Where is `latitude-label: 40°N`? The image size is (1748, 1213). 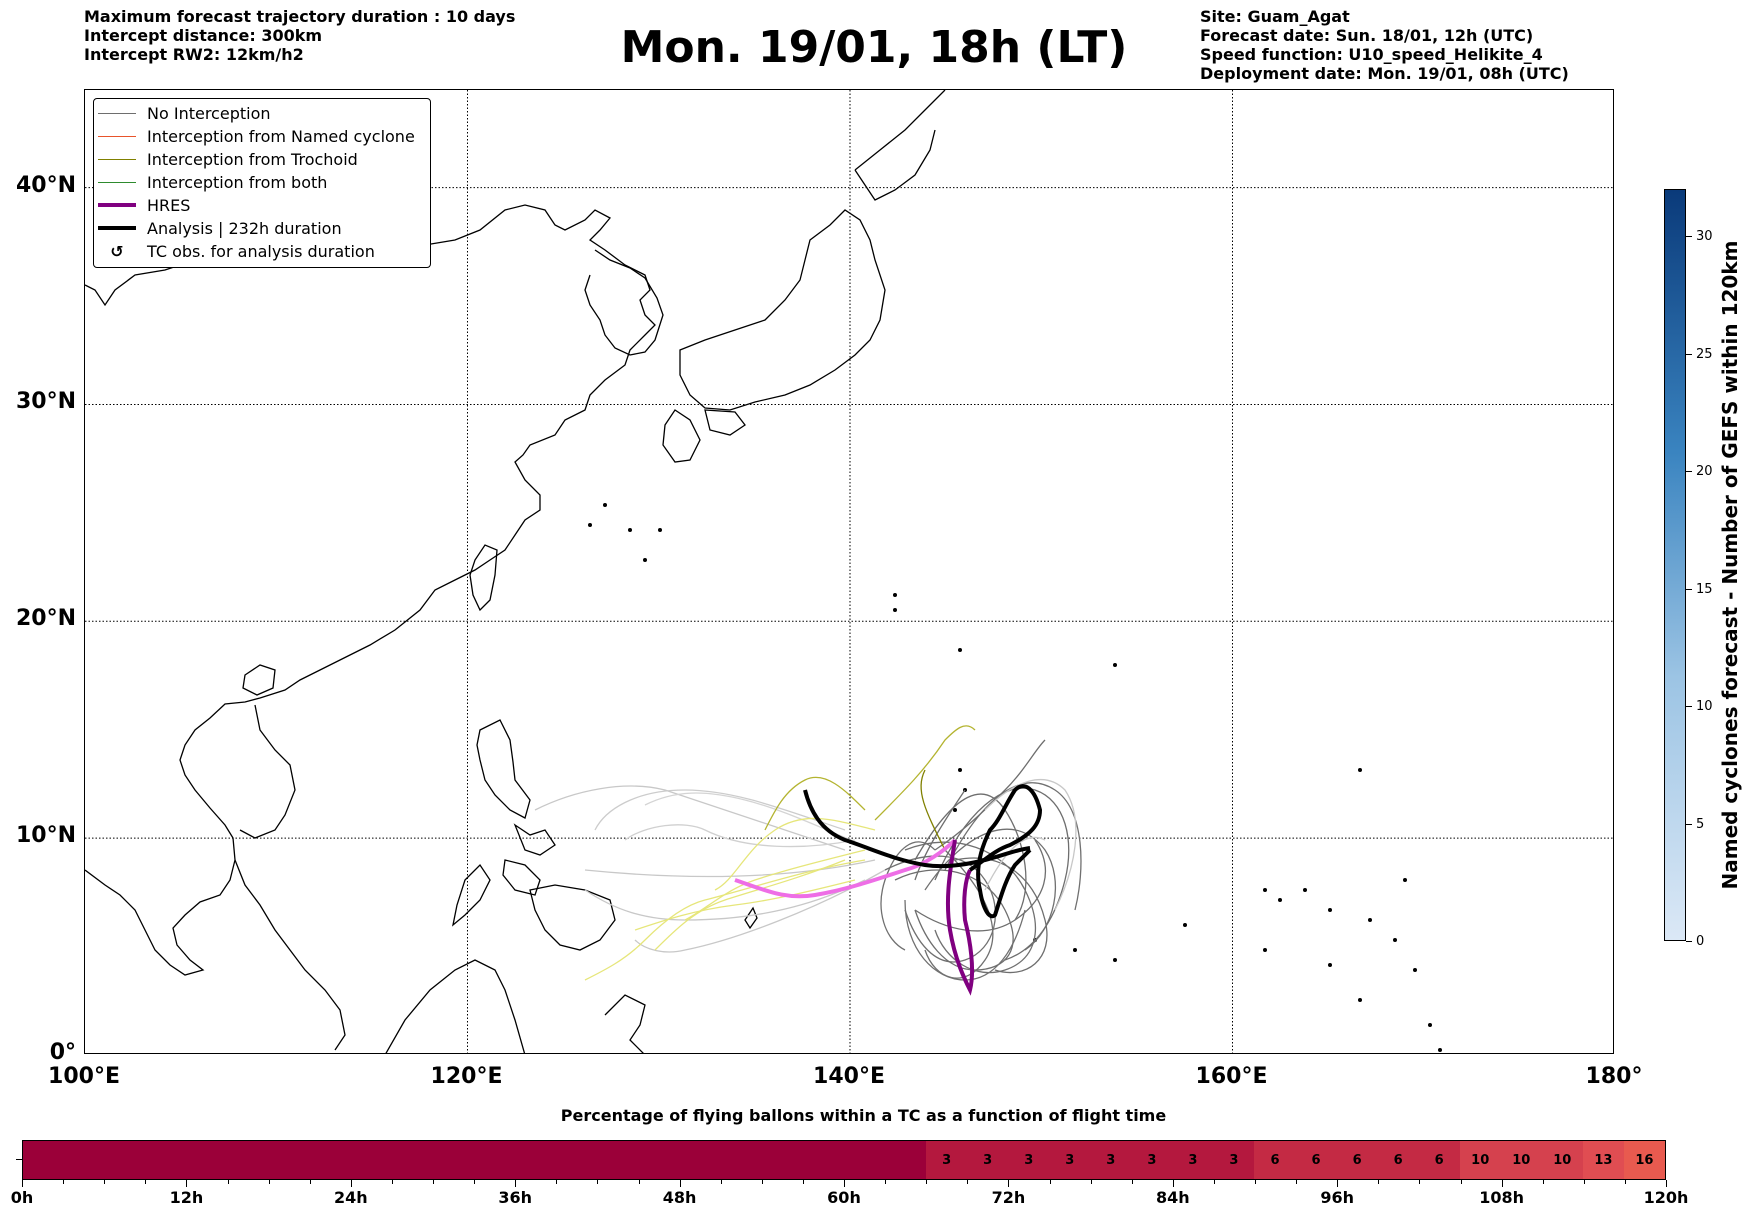
latitude-label: 40°N is located at coordinates (46, 185).